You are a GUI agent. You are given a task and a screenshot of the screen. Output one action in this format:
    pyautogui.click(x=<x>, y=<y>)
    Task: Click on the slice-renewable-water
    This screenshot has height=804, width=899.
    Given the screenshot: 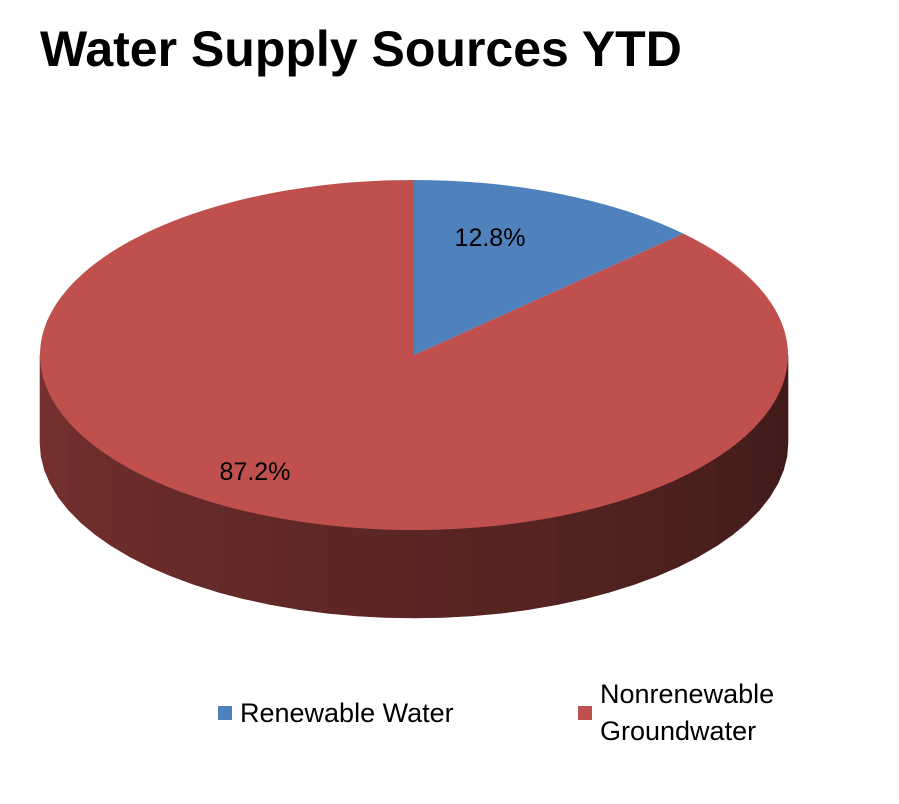 What is the action you would take?
    pyautogui.click(x=549, y=267)
    